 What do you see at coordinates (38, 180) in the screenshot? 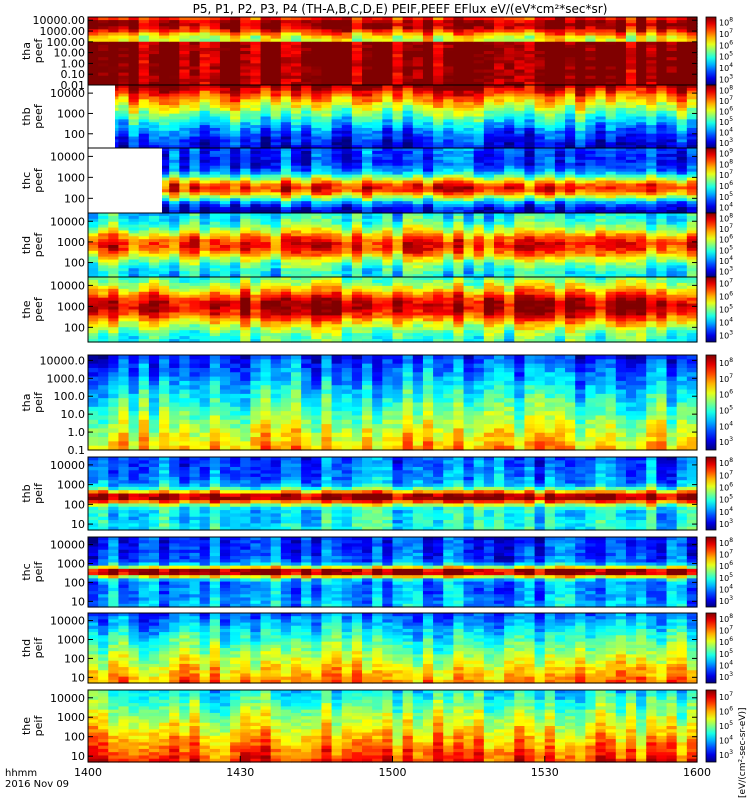
I see `panel-ylabel-product: peef` at bounding box center [38, 180].